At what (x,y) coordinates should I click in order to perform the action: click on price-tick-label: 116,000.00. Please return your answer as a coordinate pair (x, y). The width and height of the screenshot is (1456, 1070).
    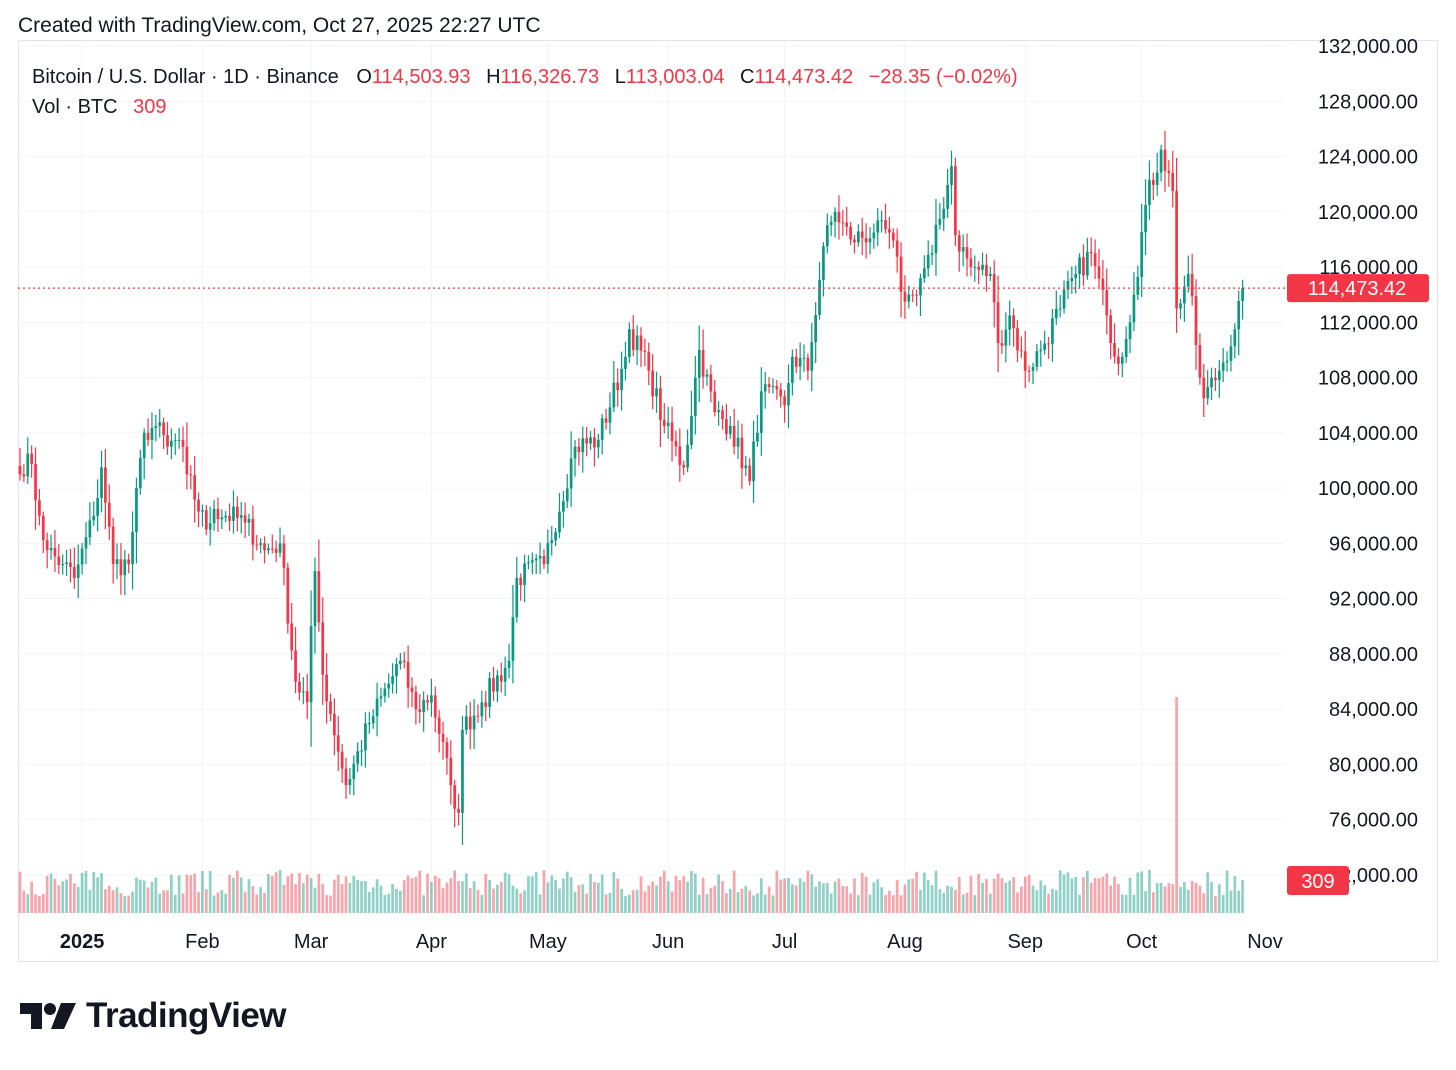
    Looking at the image, I should click on (1368, 268).